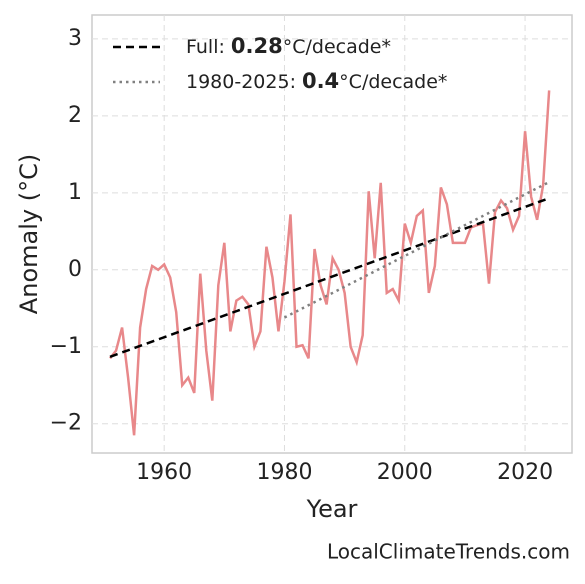 The height and width of the screenshot is (584, 585). What do you see at coordinates (164, 472) in the screenshot?
I see `x-tick-label: 1960` at bounding box center [164, 472].